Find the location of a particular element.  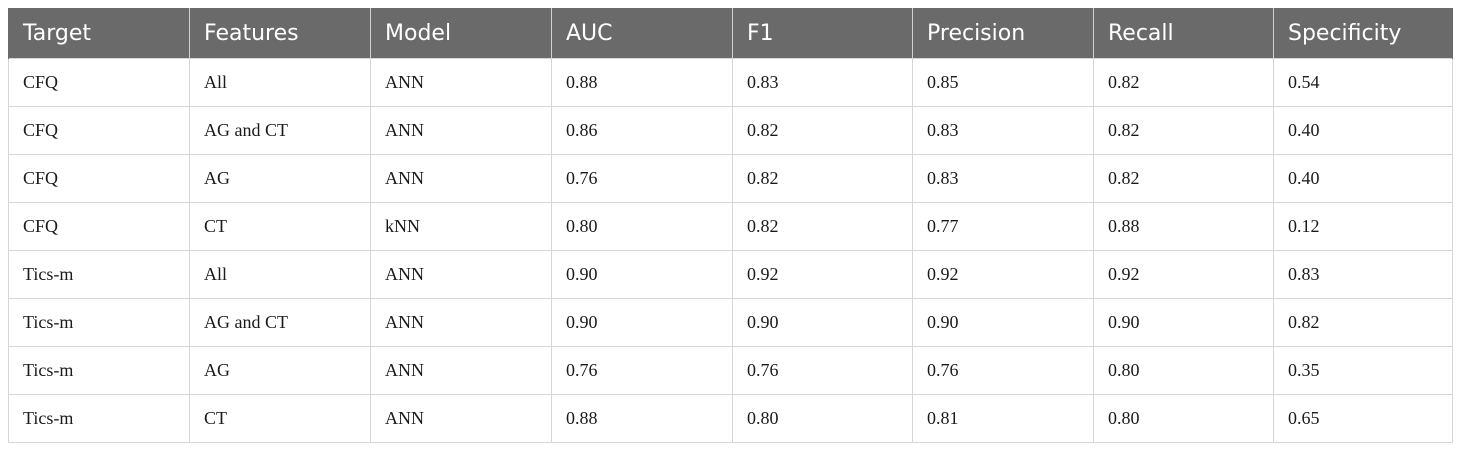

cell-precision: 0.90 is located at coordinates (1003, 322).